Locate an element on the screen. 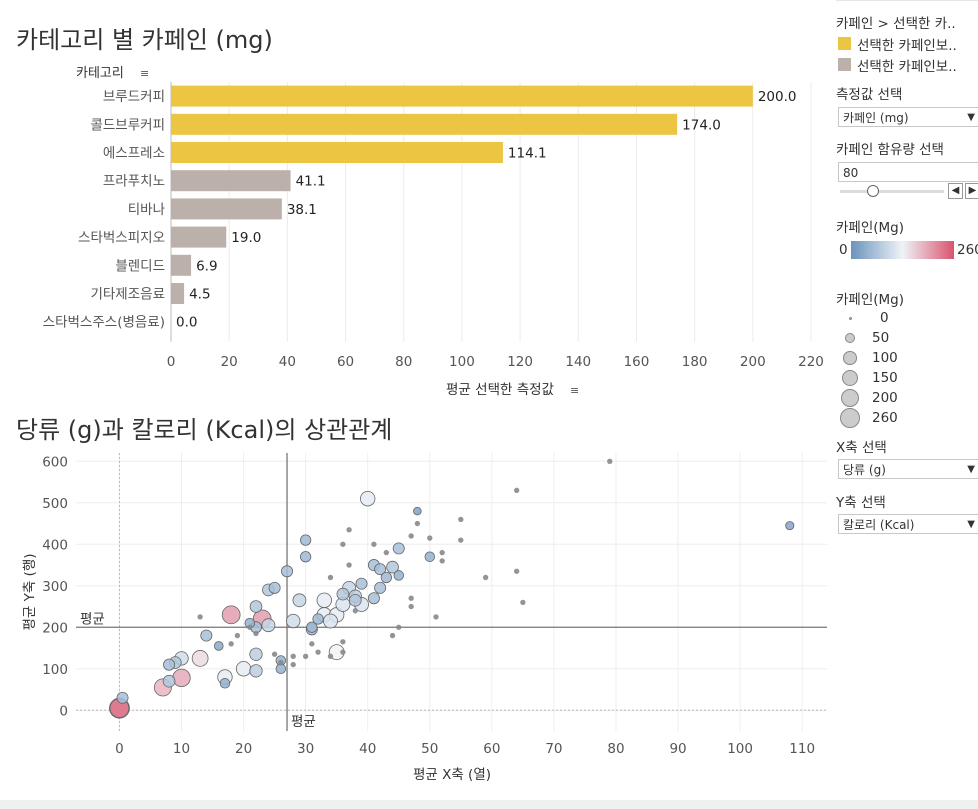  bar-chart-title: 카테고리 별 카페인 (mg) is located at coordinates (144, 40).